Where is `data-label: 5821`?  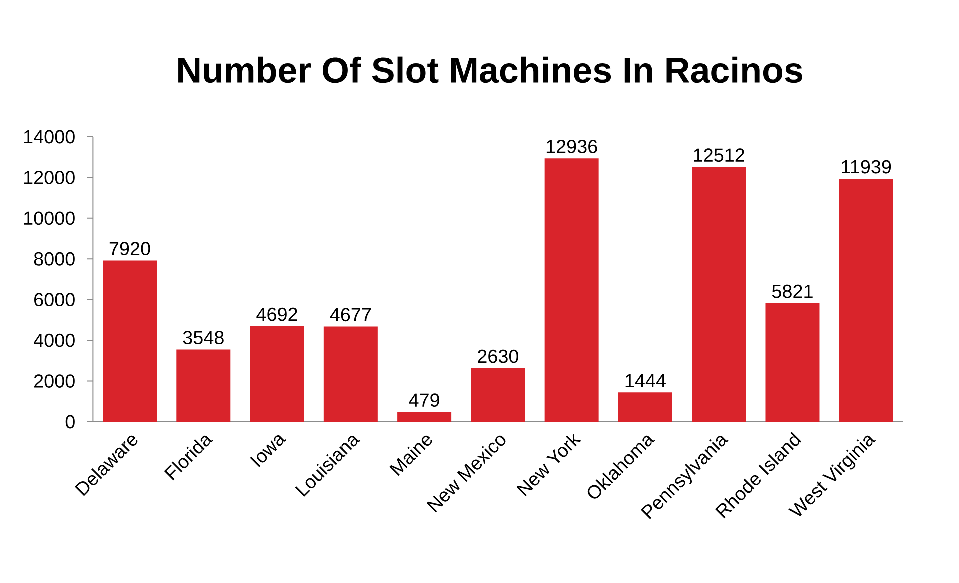
data-label: 5821 is located at coordinates (792, 291).